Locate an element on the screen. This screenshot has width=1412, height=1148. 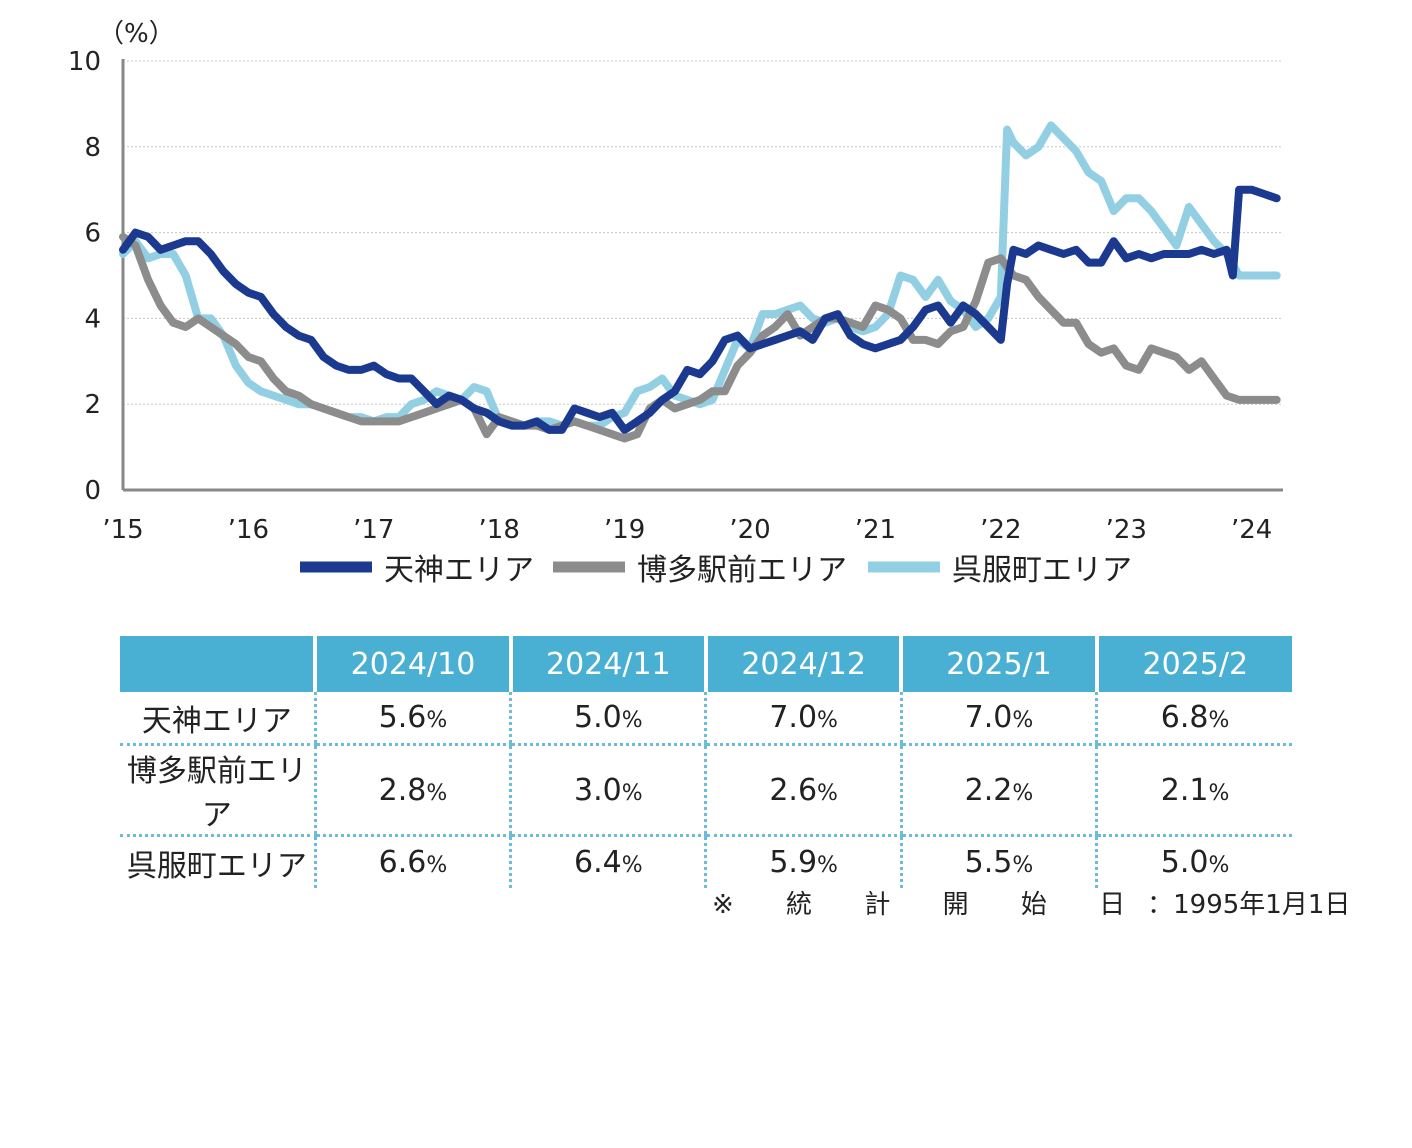
table-row: 天神エリア 5.6% 5.0% 7.0% 7.0% 6.8% is located at coordinates (706, 719).